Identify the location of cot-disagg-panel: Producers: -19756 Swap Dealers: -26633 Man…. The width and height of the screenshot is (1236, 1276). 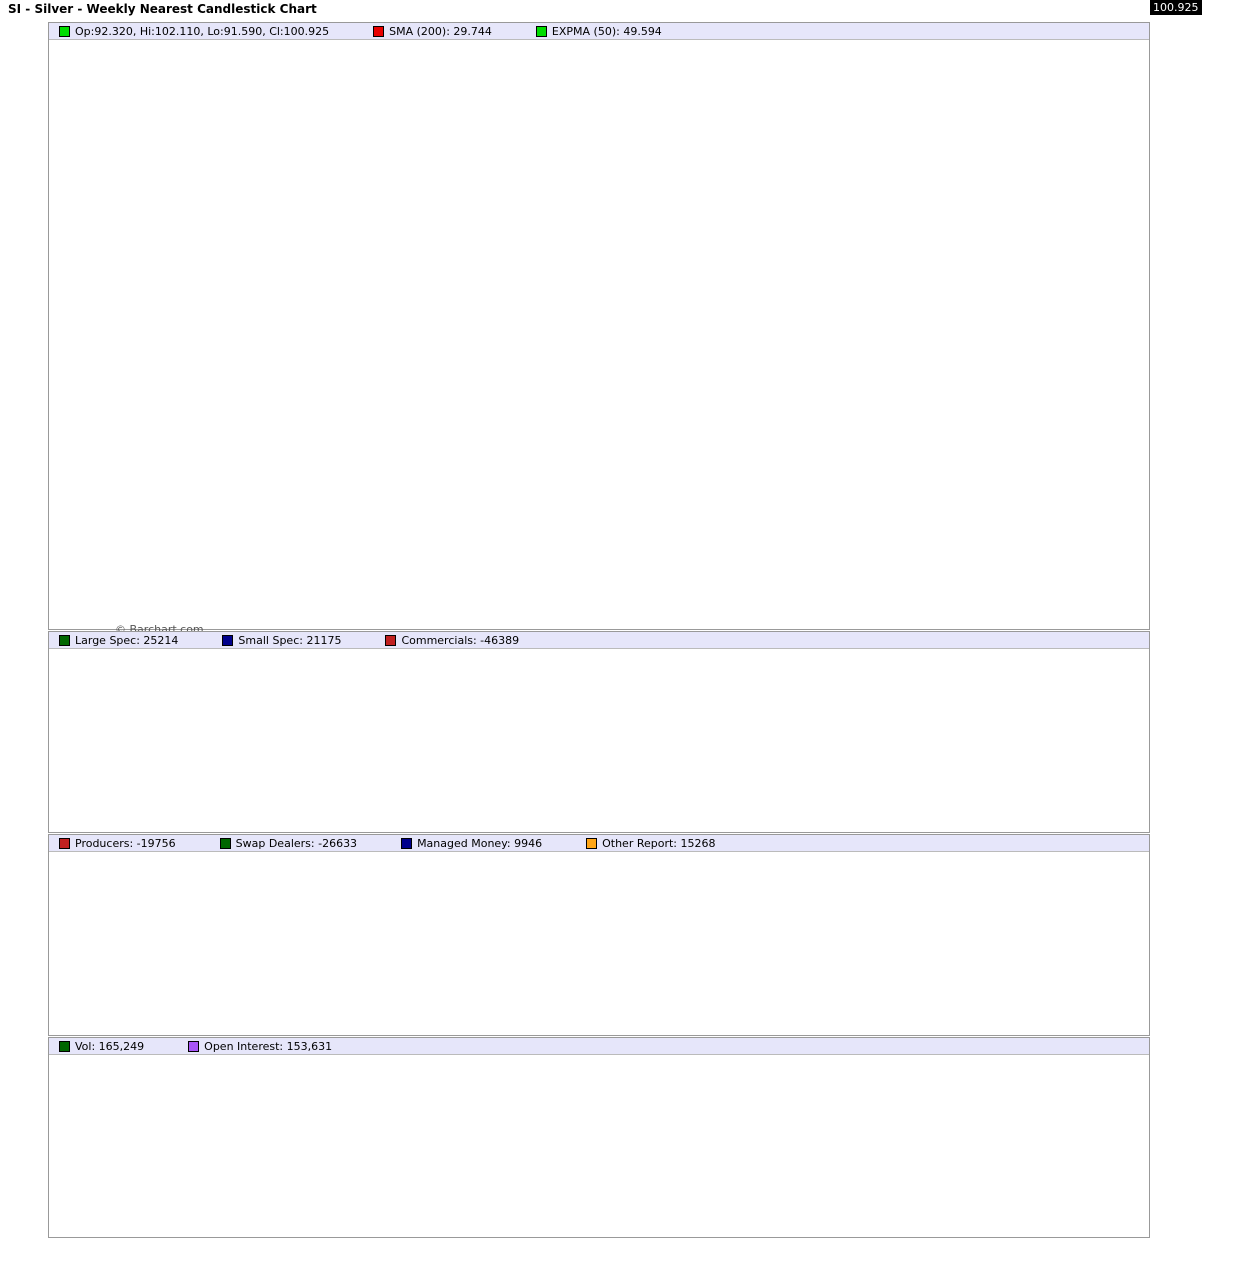
(599, 935).